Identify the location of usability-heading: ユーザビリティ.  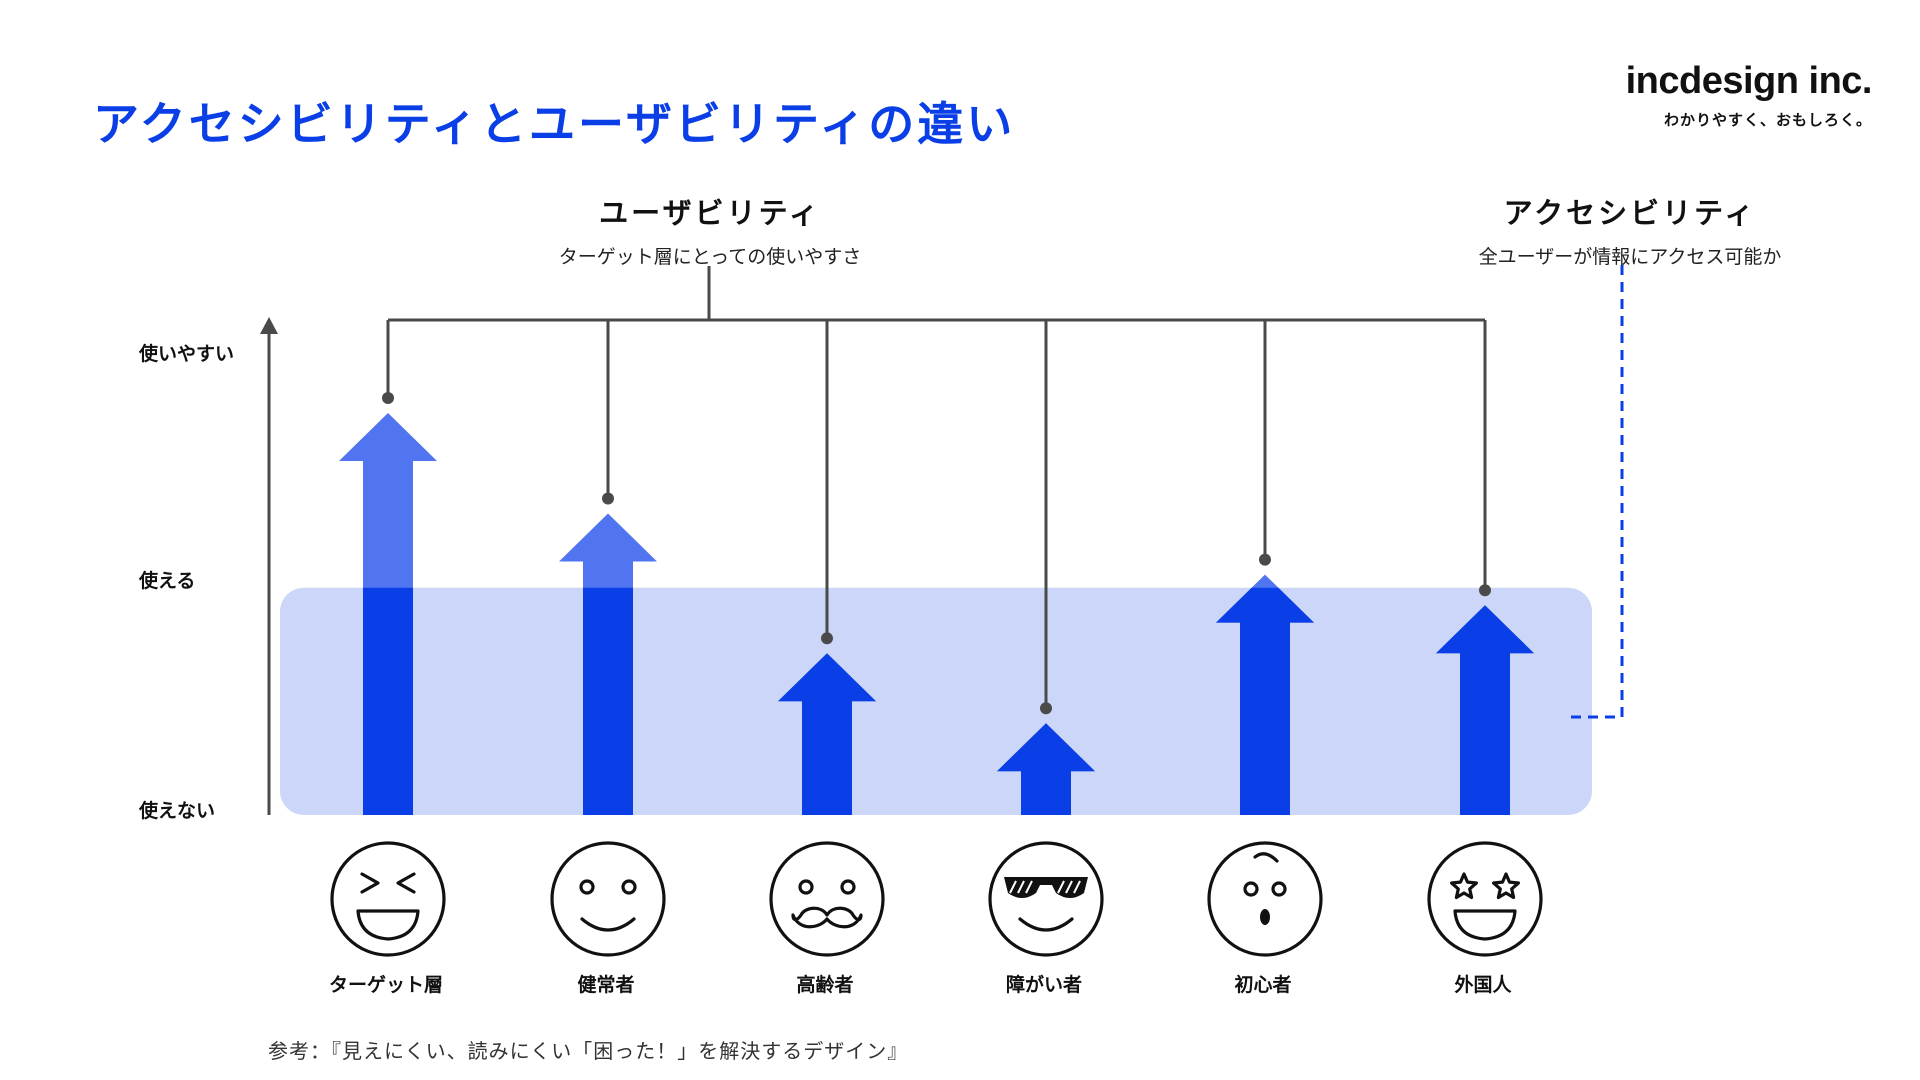
(710, 213).